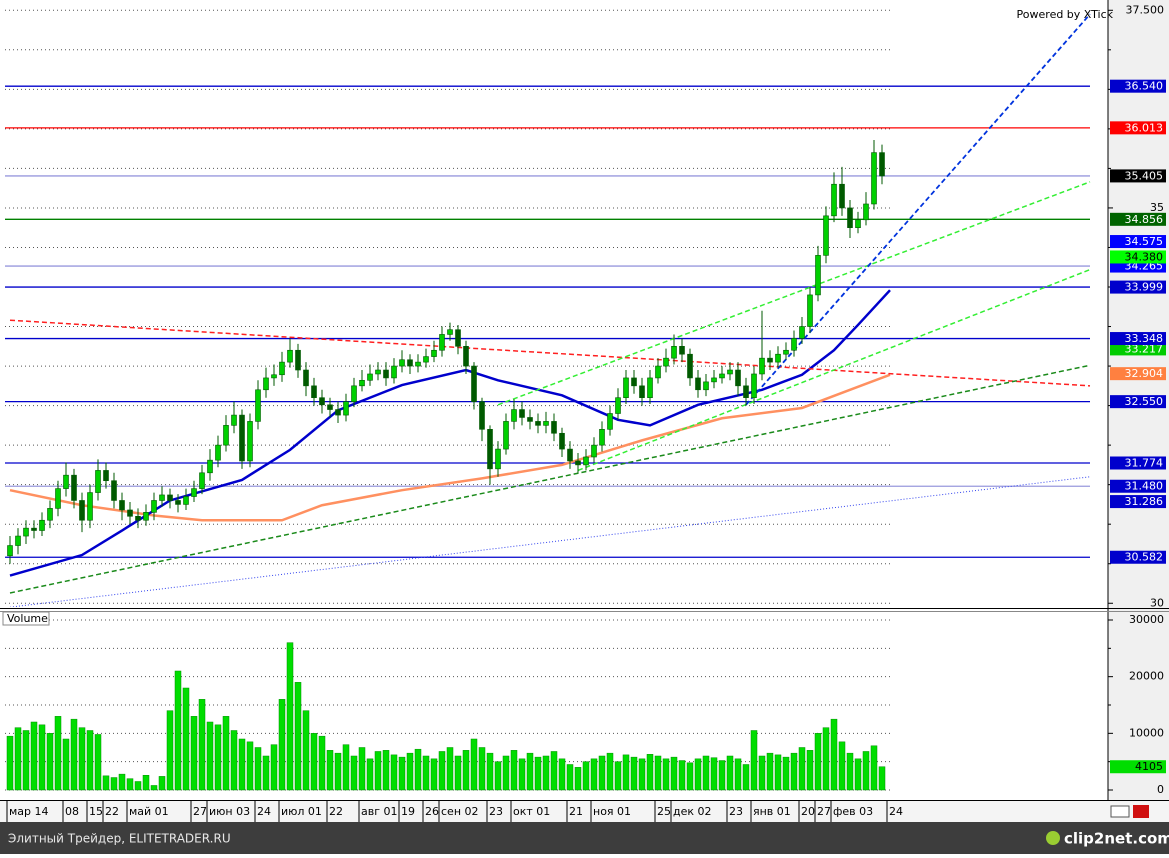  Describe the element at coordinates (772, 811) in the screenshot. I see `x-tick-label: янв 01` at that location.